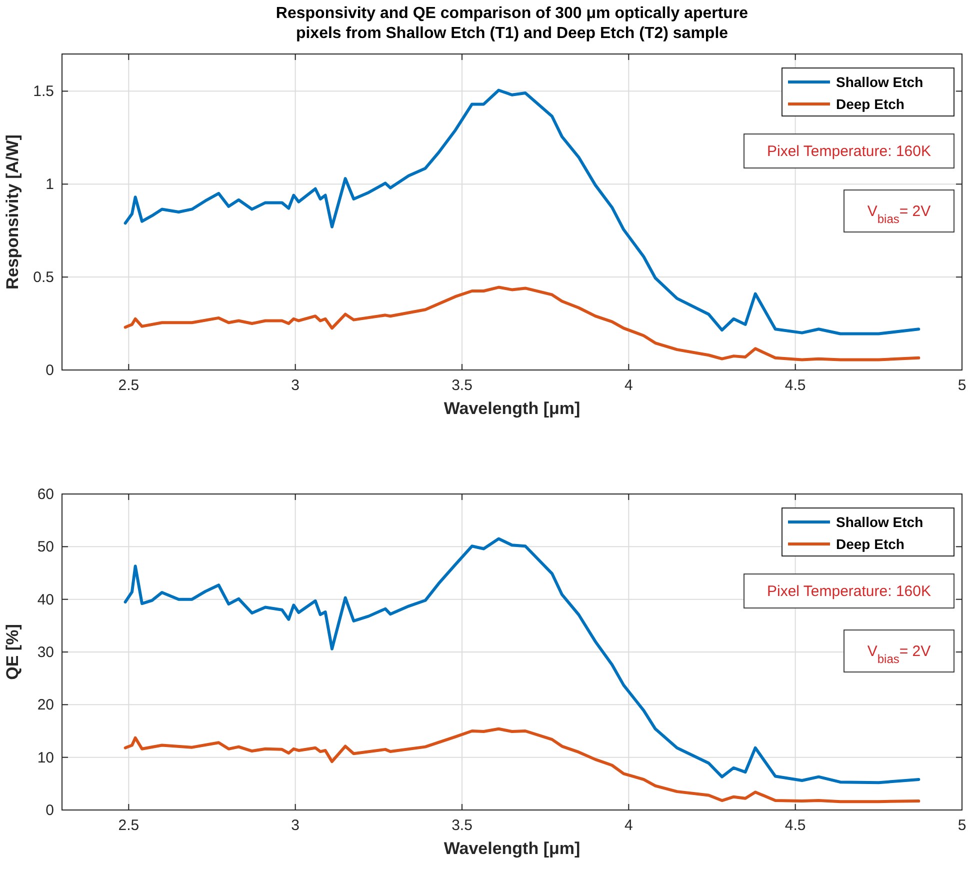 The image size is (976, 880). I want to click on y-tick-label: 50, so click(45, 547).